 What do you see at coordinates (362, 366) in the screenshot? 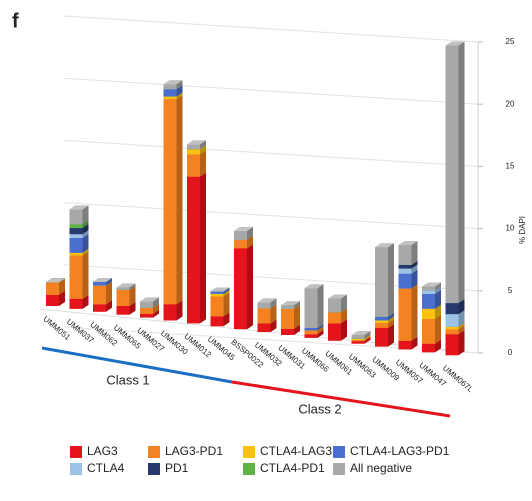
I see `x-tick-label: UMM063` at bounding box center [362, 366].